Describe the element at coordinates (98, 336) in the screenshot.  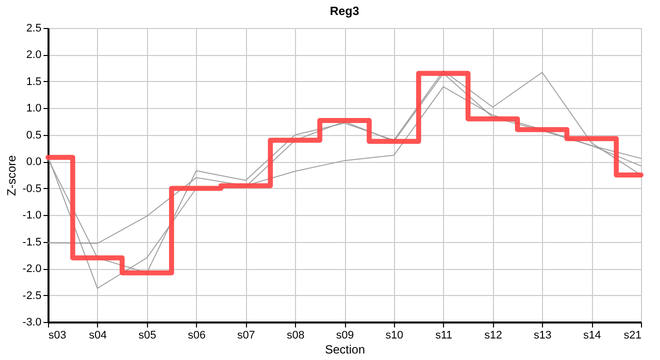
I see `x-tick-label: s04` at that location.